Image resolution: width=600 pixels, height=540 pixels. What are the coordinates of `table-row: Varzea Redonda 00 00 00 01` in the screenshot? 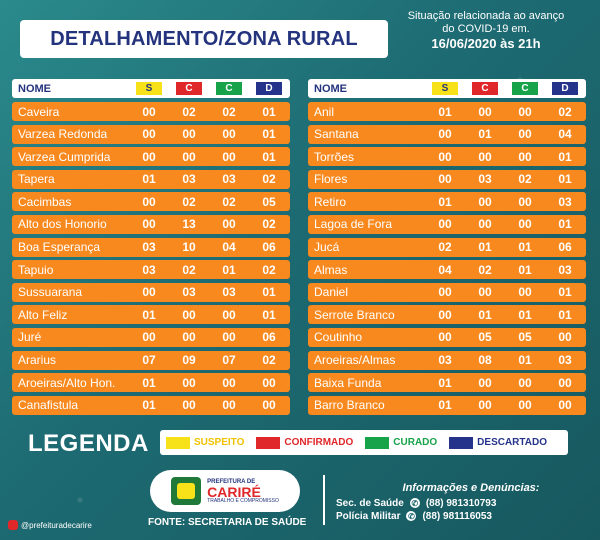 It's located at (151, 134).